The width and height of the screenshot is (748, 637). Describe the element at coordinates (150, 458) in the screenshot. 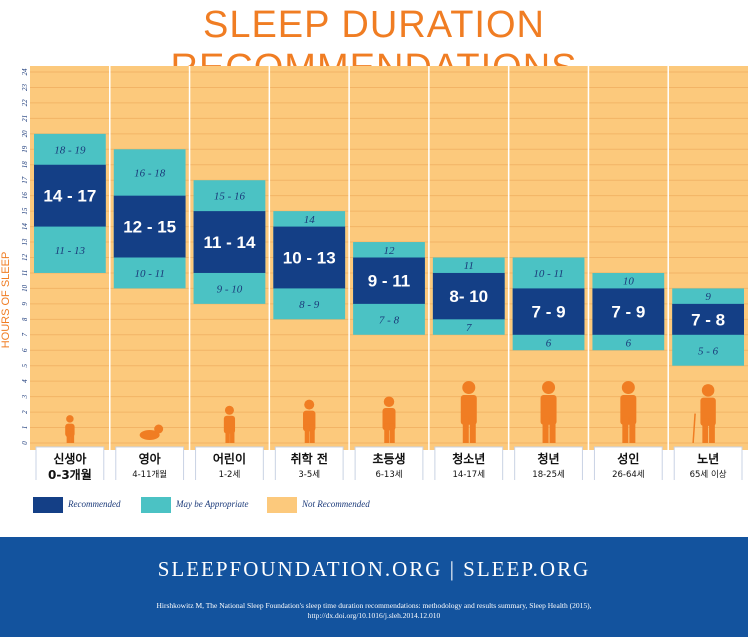

I see `category-name: 영아` at that location.